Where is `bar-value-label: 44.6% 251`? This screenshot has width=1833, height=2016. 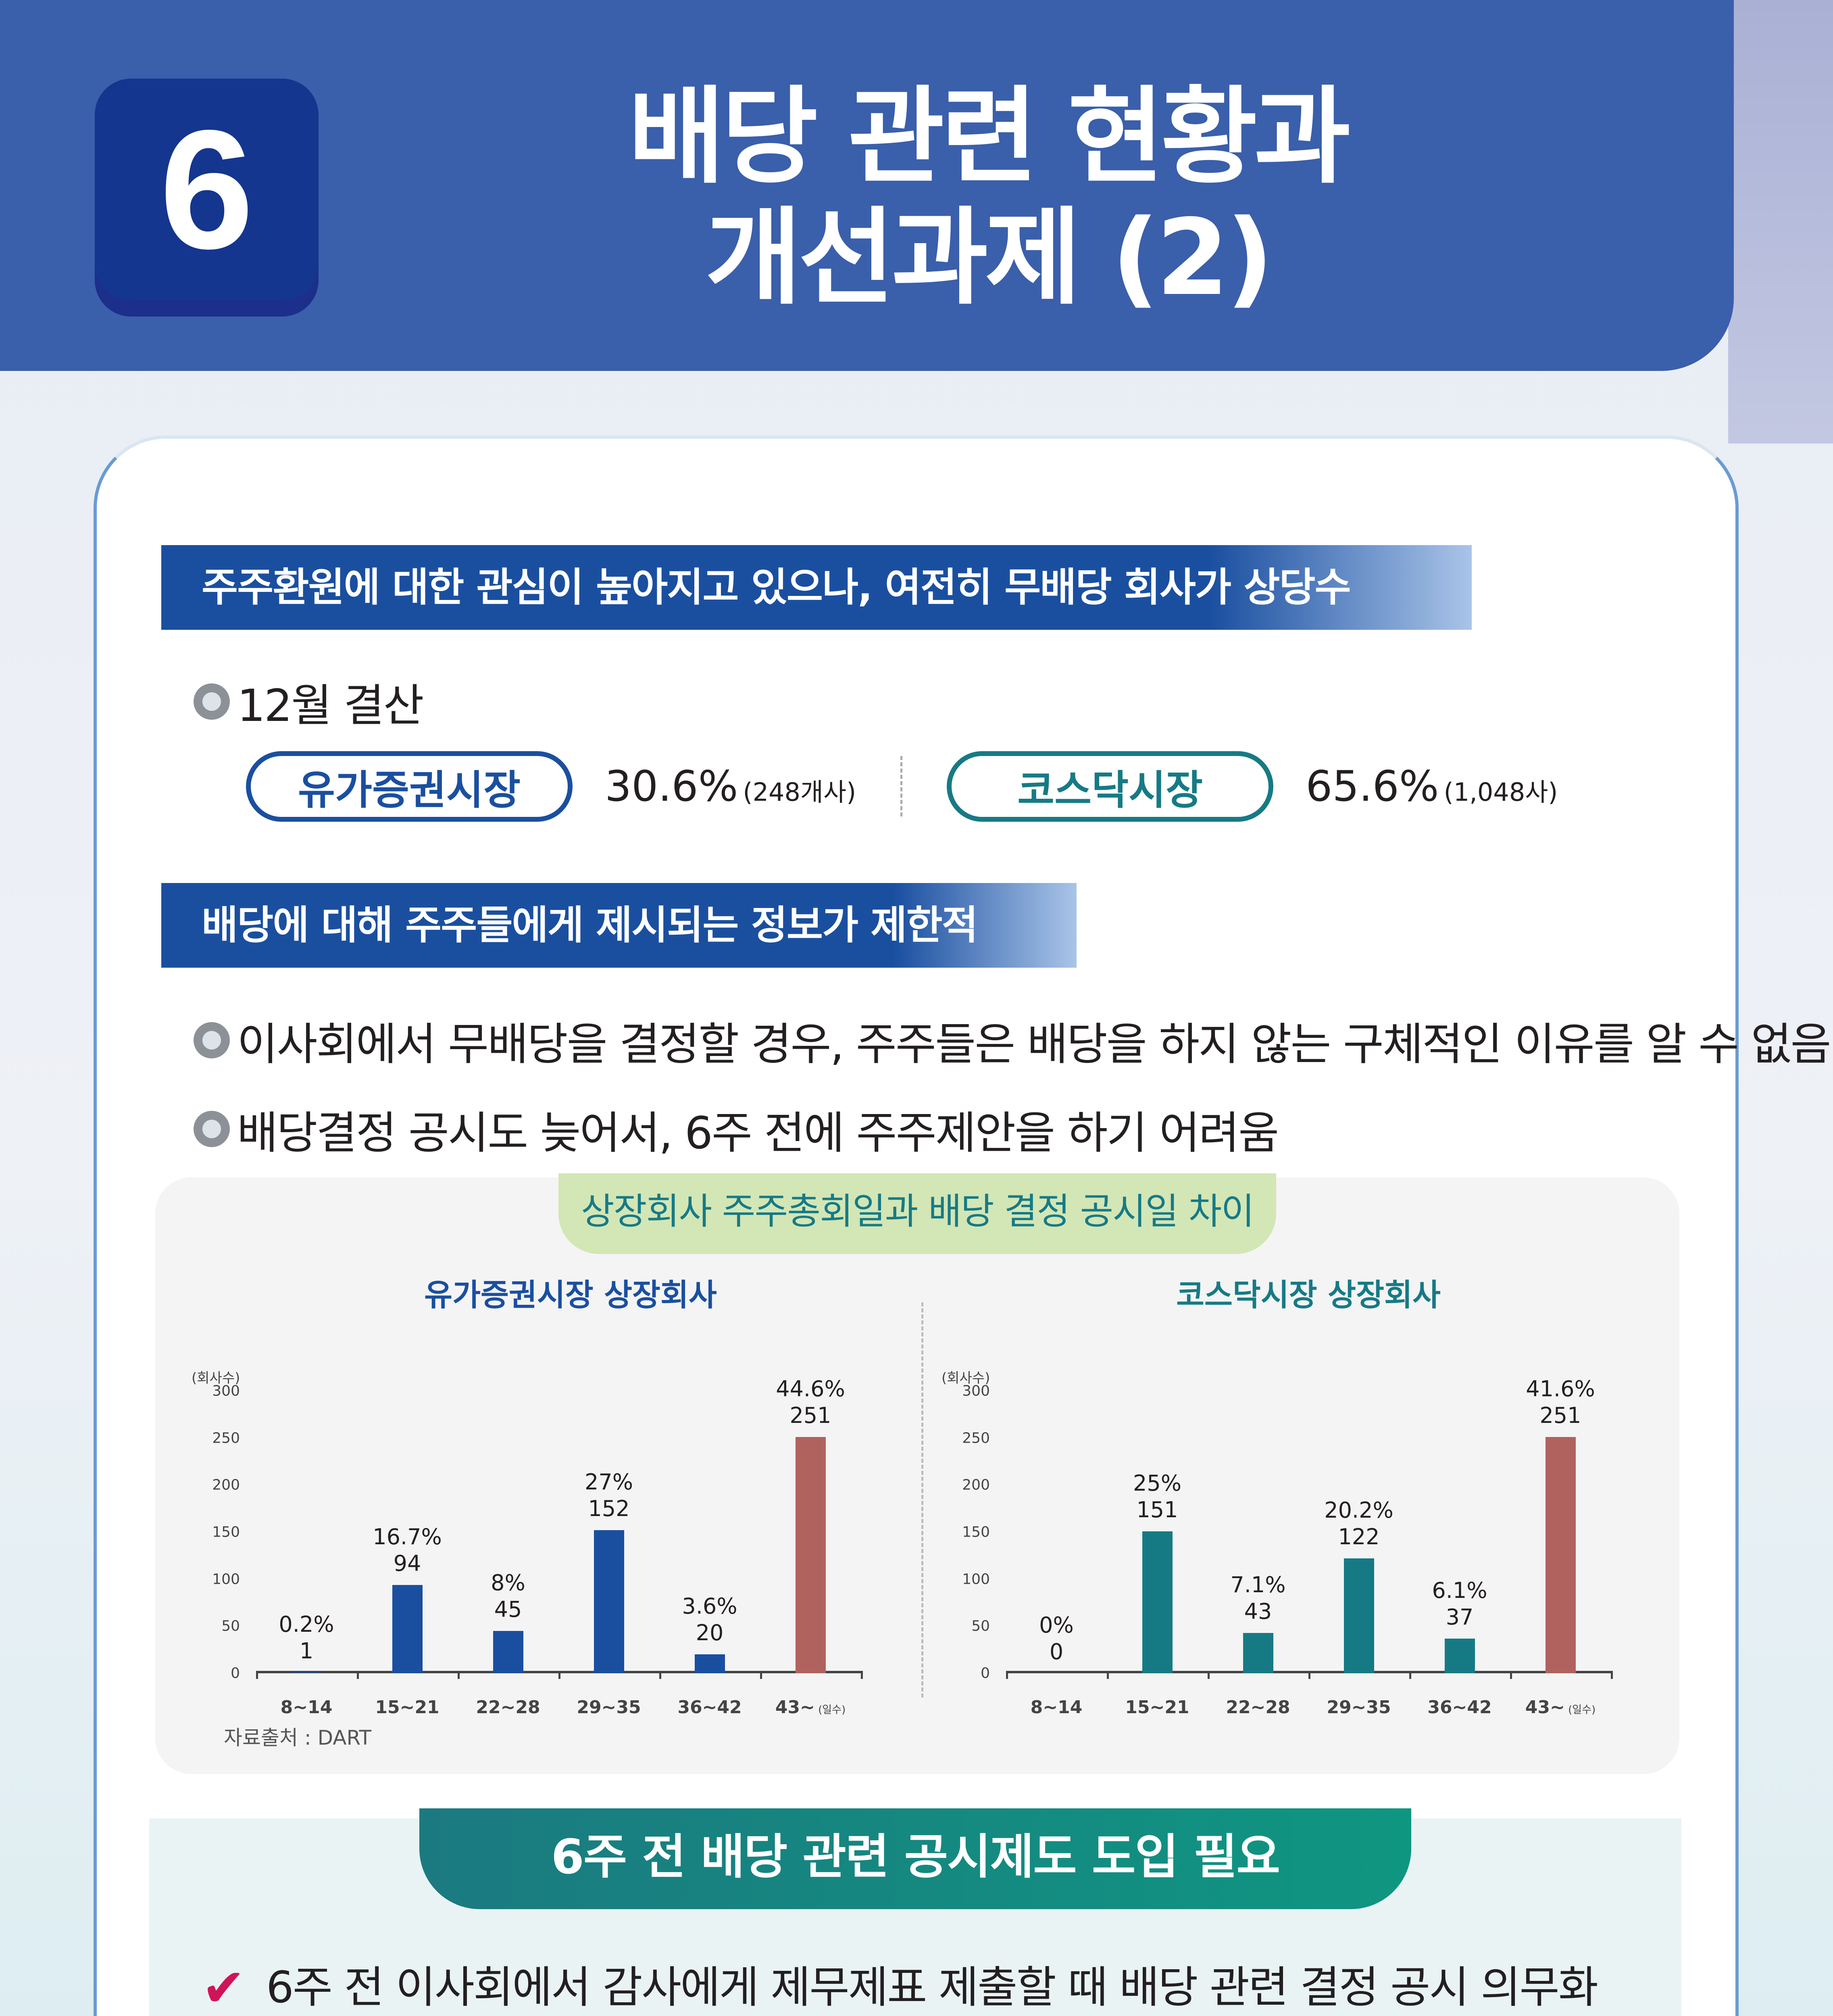 bar-value-label: 44.6% 251 is located at coordinates (810, 1402).